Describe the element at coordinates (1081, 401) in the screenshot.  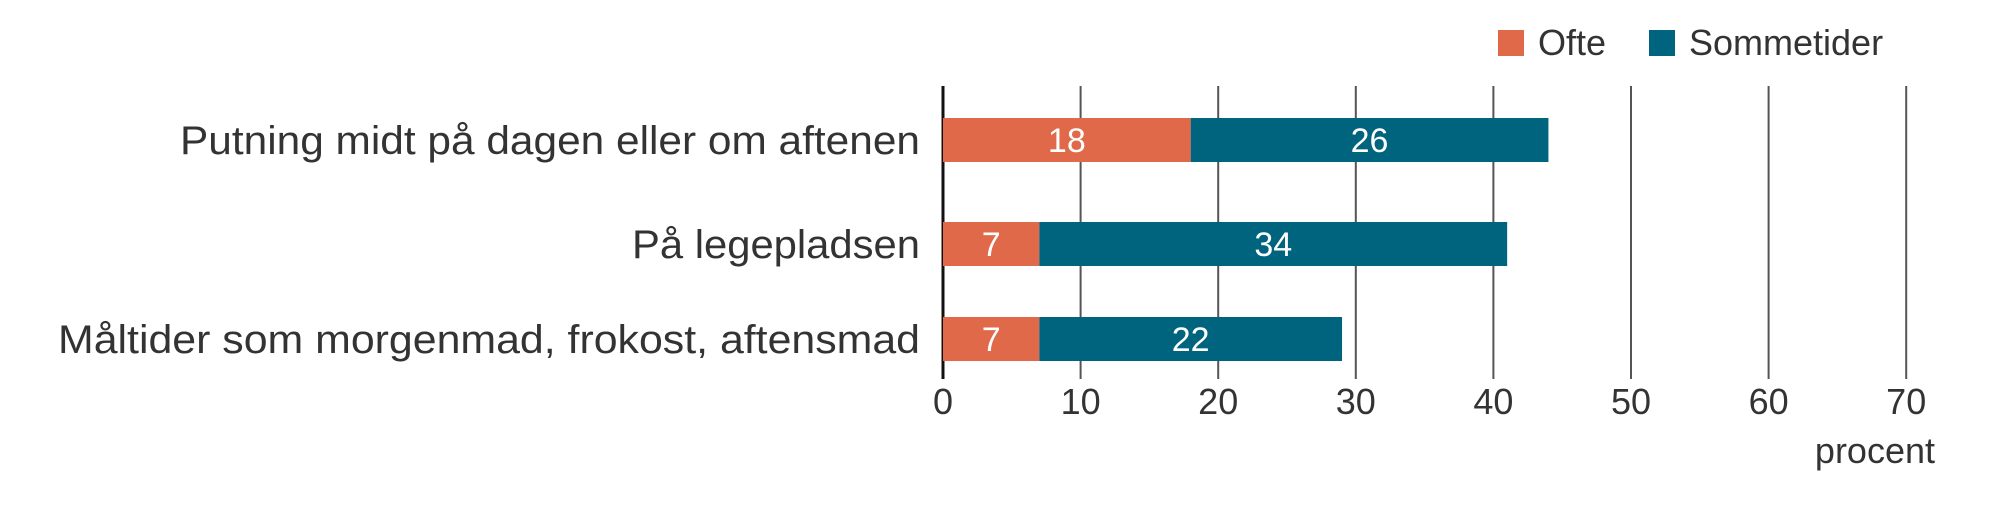
I see `x-tick-label: 10` at that location.